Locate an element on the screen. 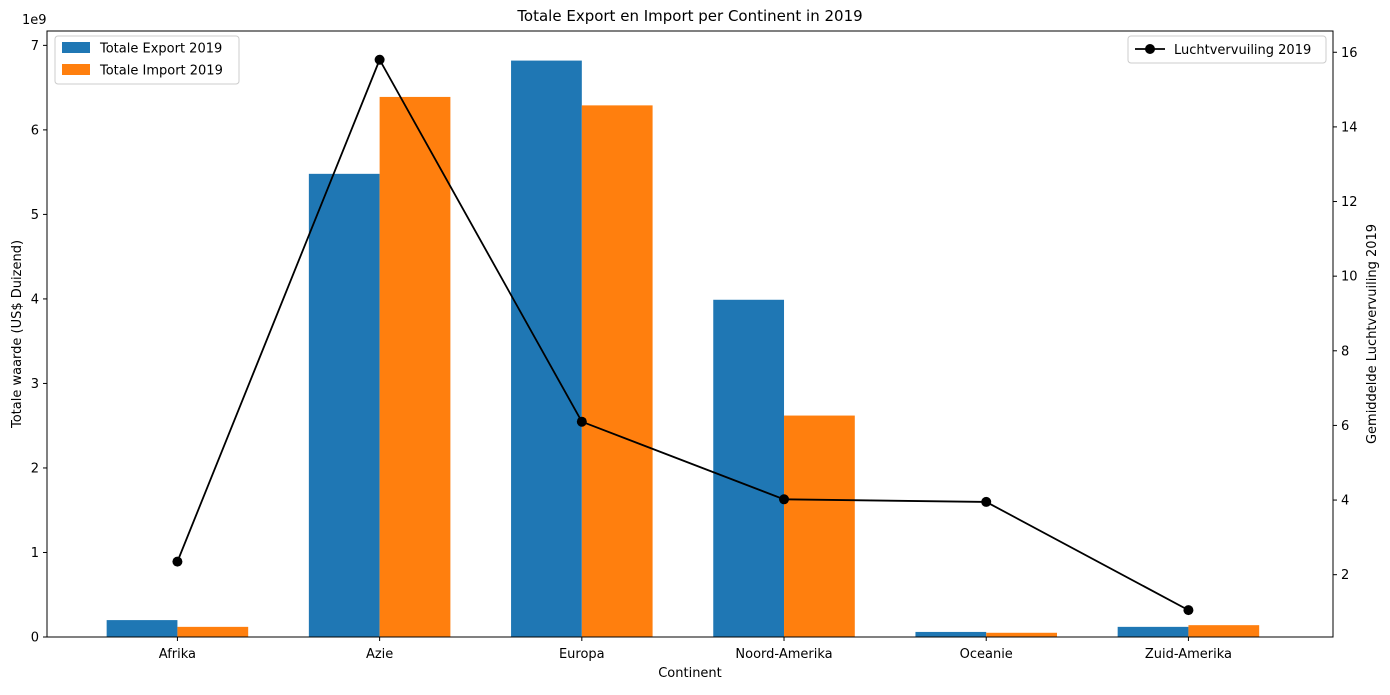  y-left-tick-label-7: 7 is located at coordinates (35, 46).